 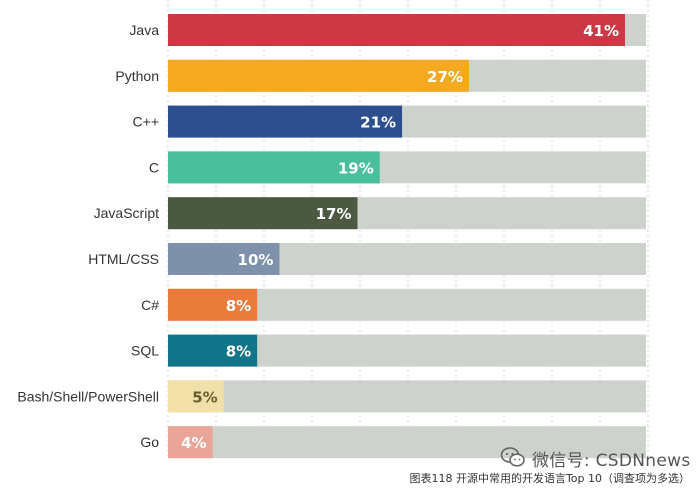 I want to click on category-label: Bash/Shell/PowerShell, so click(x=88, y=396).